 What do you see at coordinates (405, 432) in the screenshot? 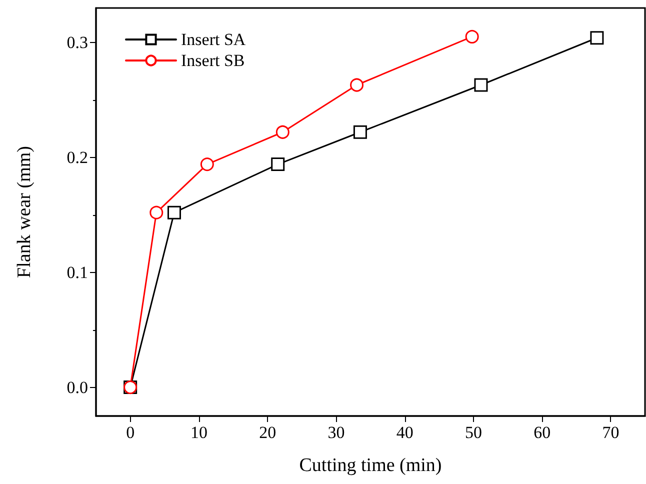
I see `x-tick-label: 40` at bounding box center [405, 432].